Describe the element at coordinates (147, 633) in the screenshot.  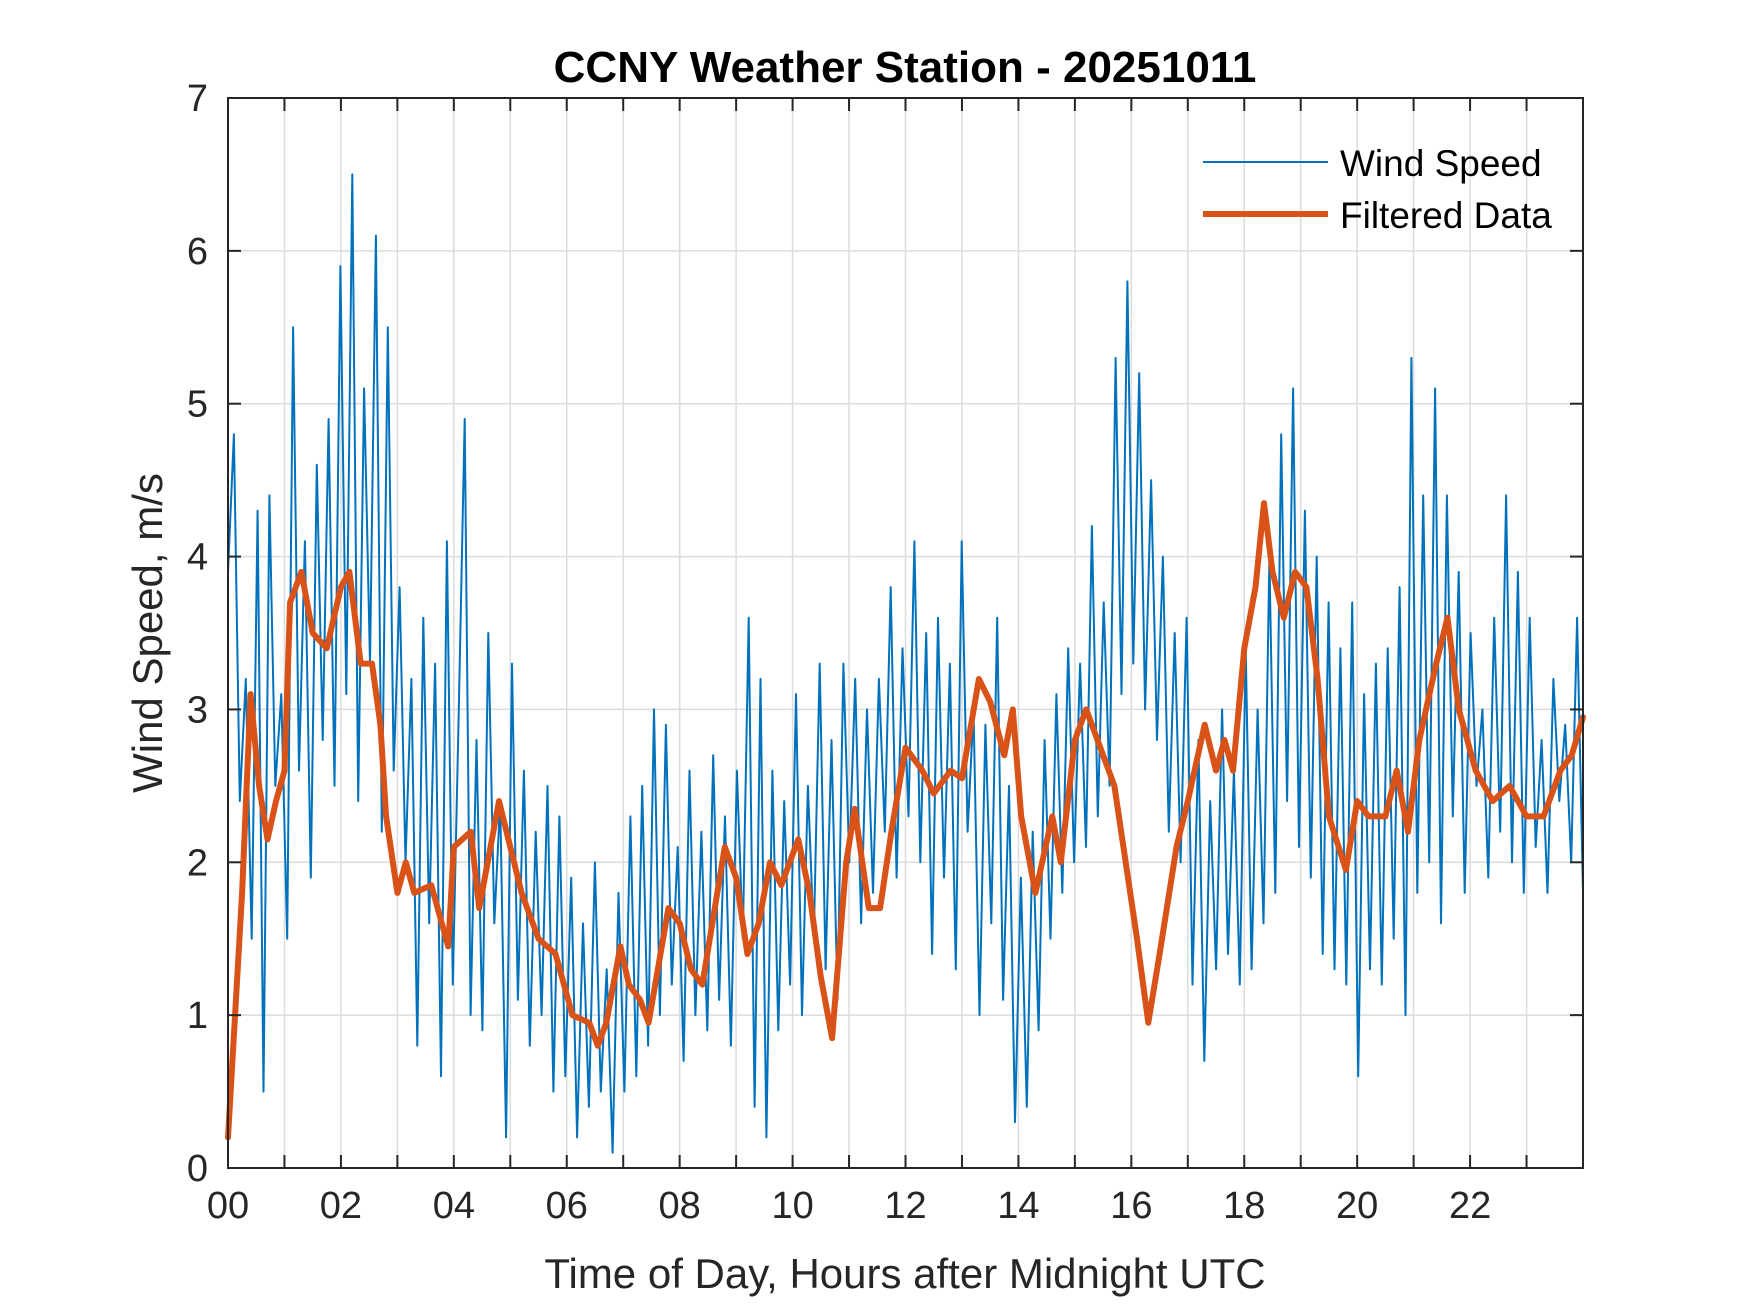
I see `y-axis-label: Wind Speed, m/s` at that location.